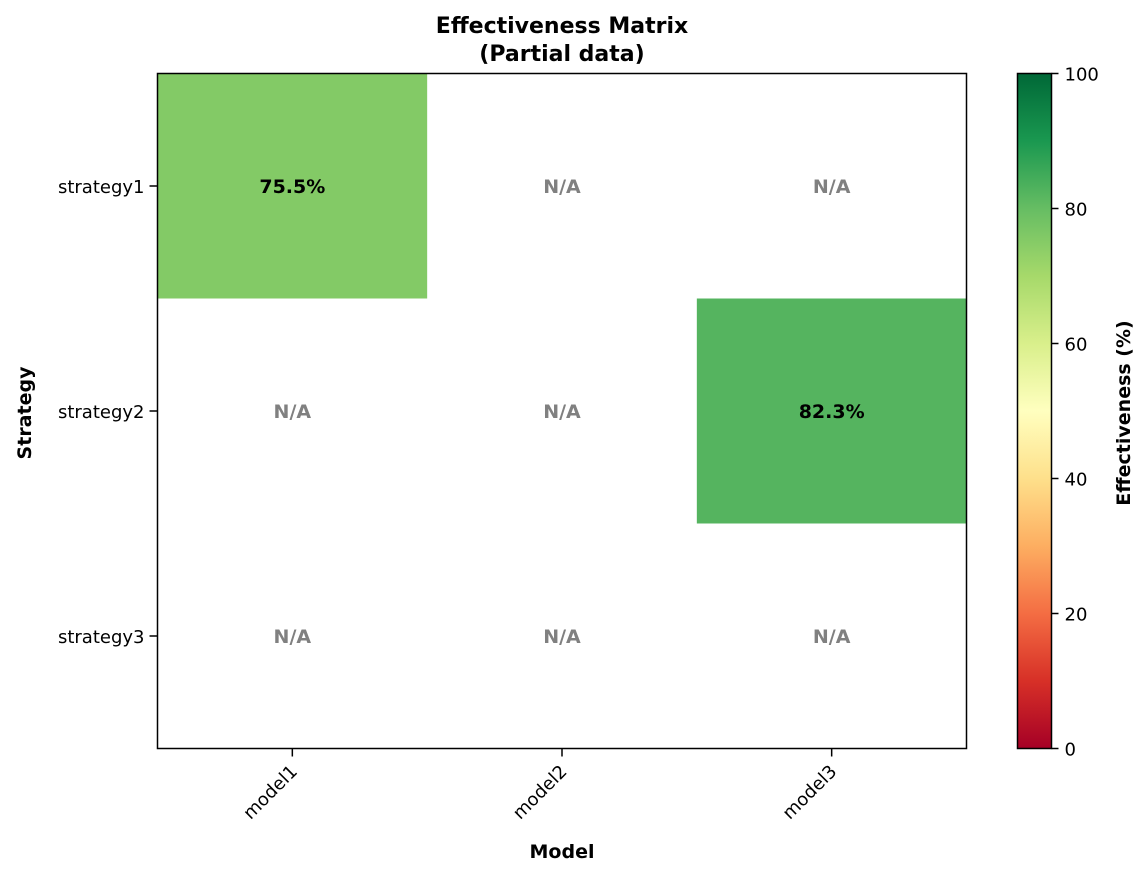 Image resolution: width=1148 pixels, height=881 pixels. I want to click on x-tick-label-1: model1, so click(270, 792).